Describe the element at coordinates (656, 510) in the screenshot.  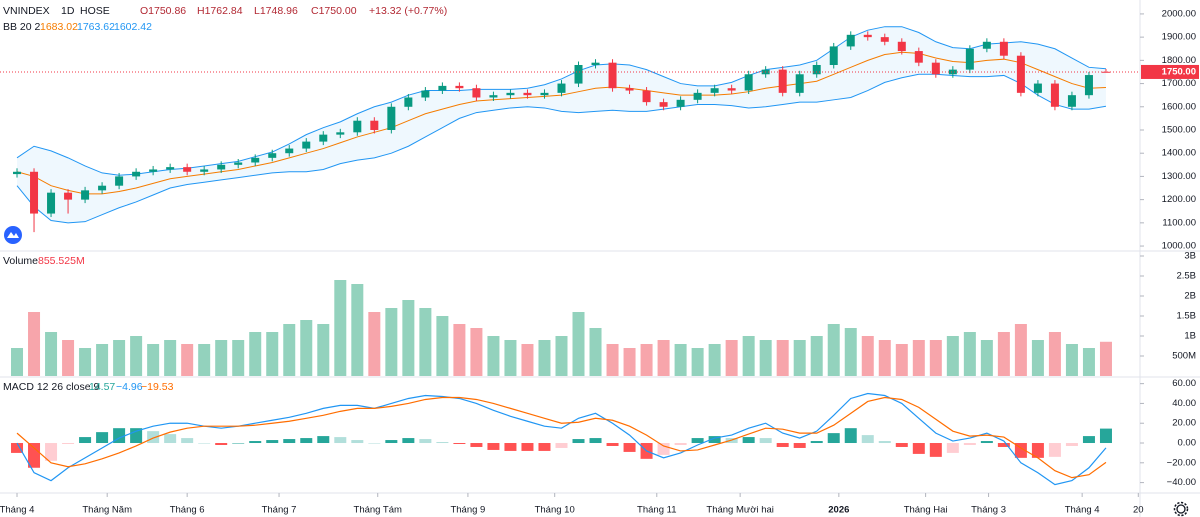
I see `x-tick-label: Tháng 11` at that location.